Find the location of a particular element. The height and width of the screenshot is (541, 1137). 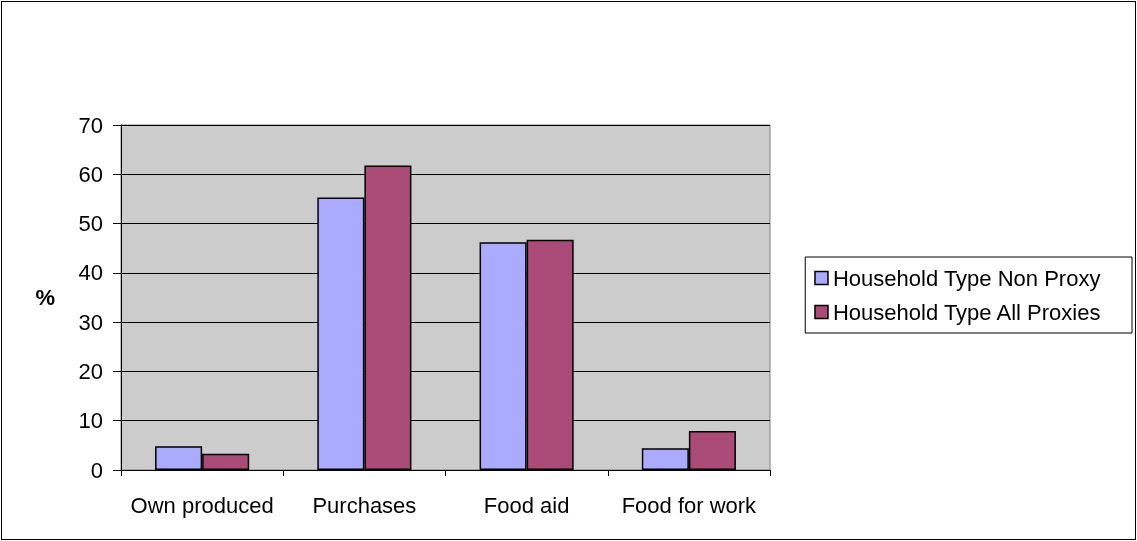

legend-label: Household Type All Proxies is located at coordinates (966, 312).